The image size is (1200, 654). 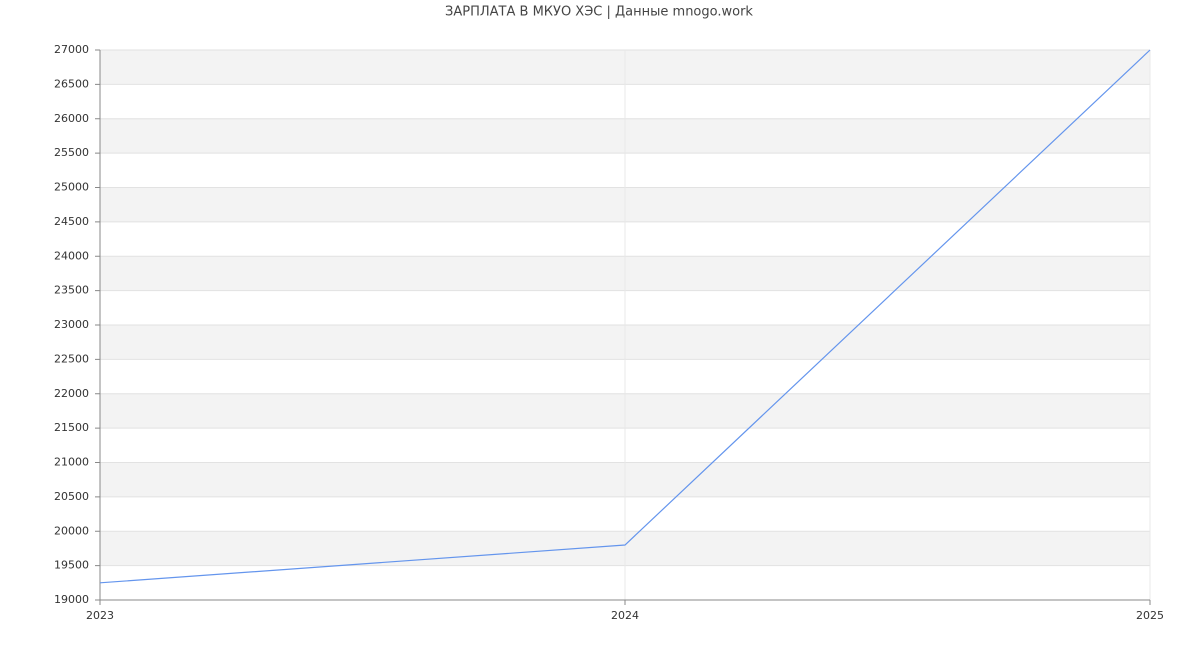 I want to click on x-tick-label: 2023, so click(x=100, y=615).